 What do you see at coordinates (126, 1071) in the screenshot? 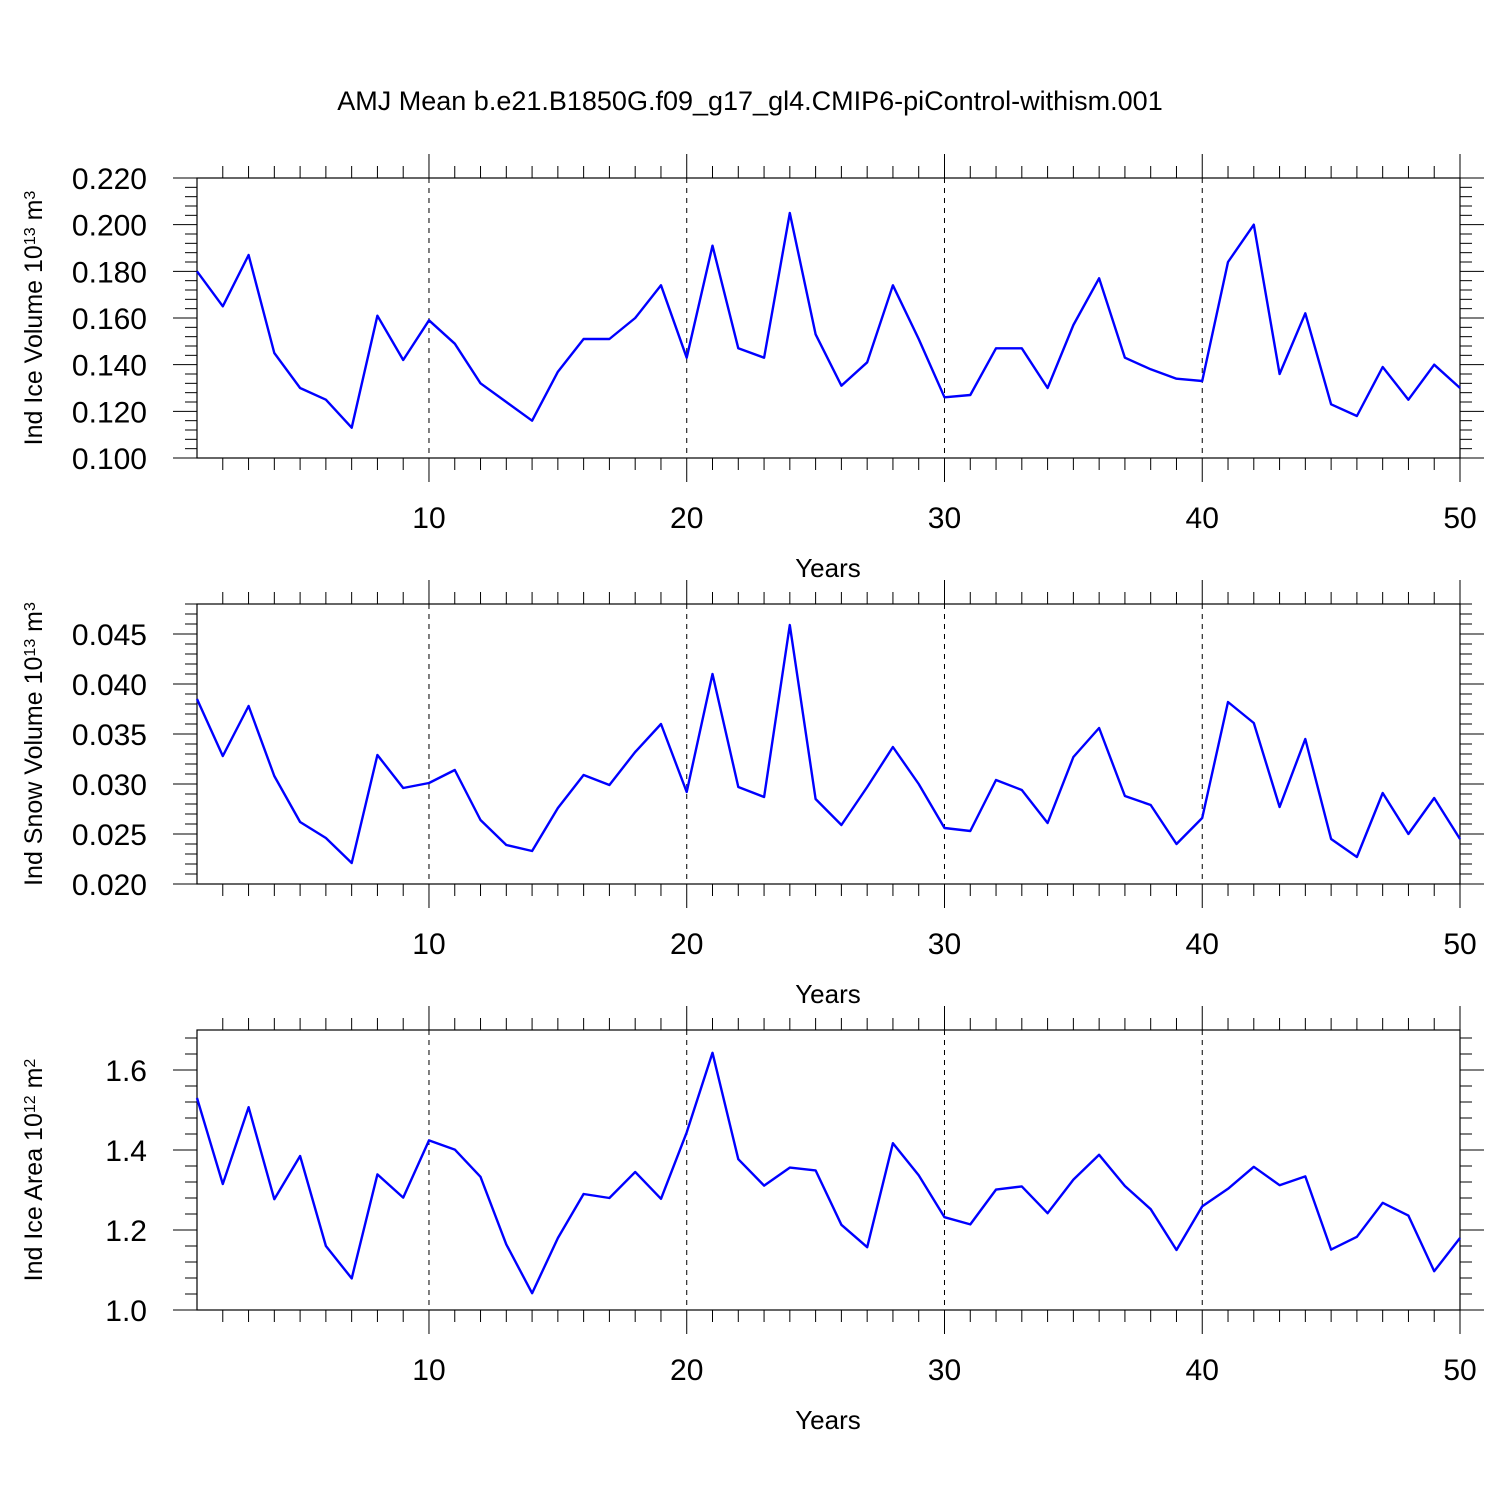
I see `y-tick-label: 1.6` at bounding box center [126, 1071].